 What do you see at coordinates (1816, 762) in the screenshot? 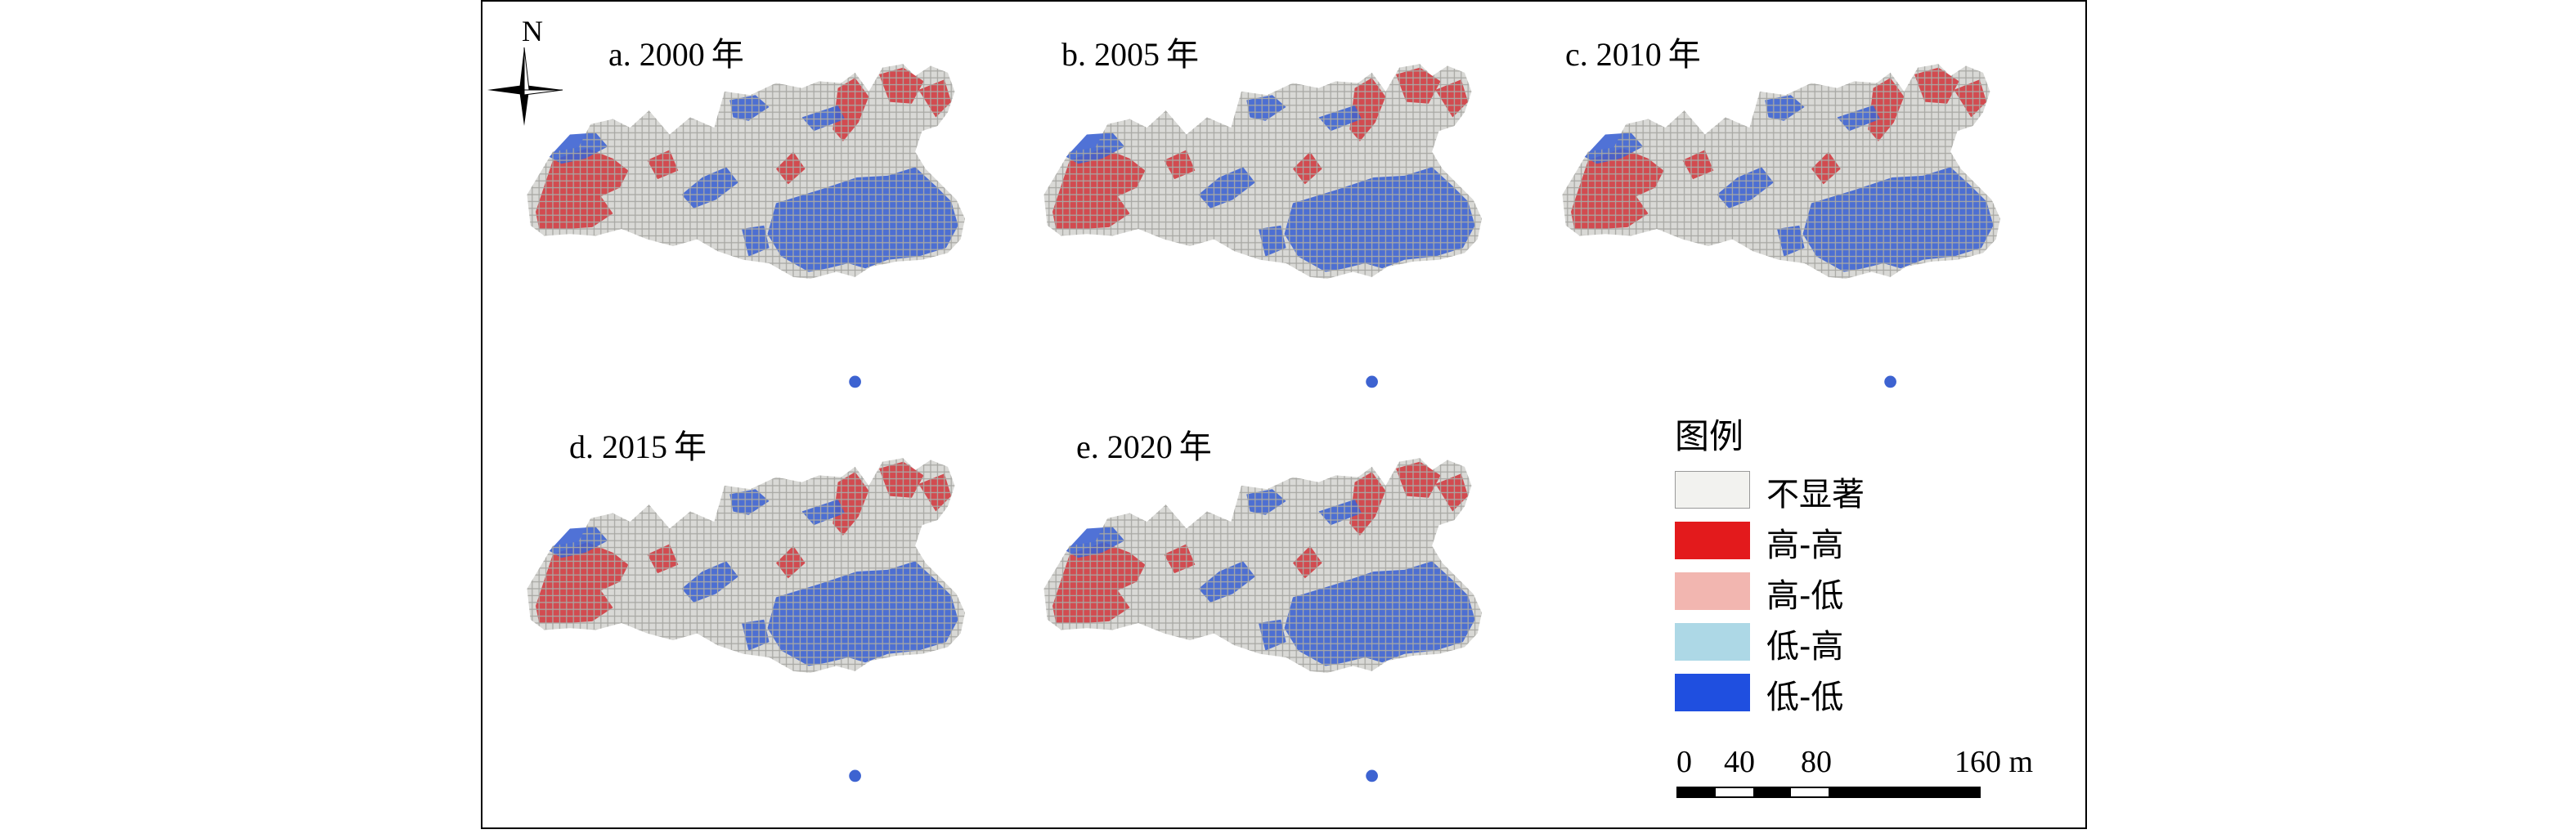
I see `scale-tick-label: 80` at bounding box center [1816, 762].